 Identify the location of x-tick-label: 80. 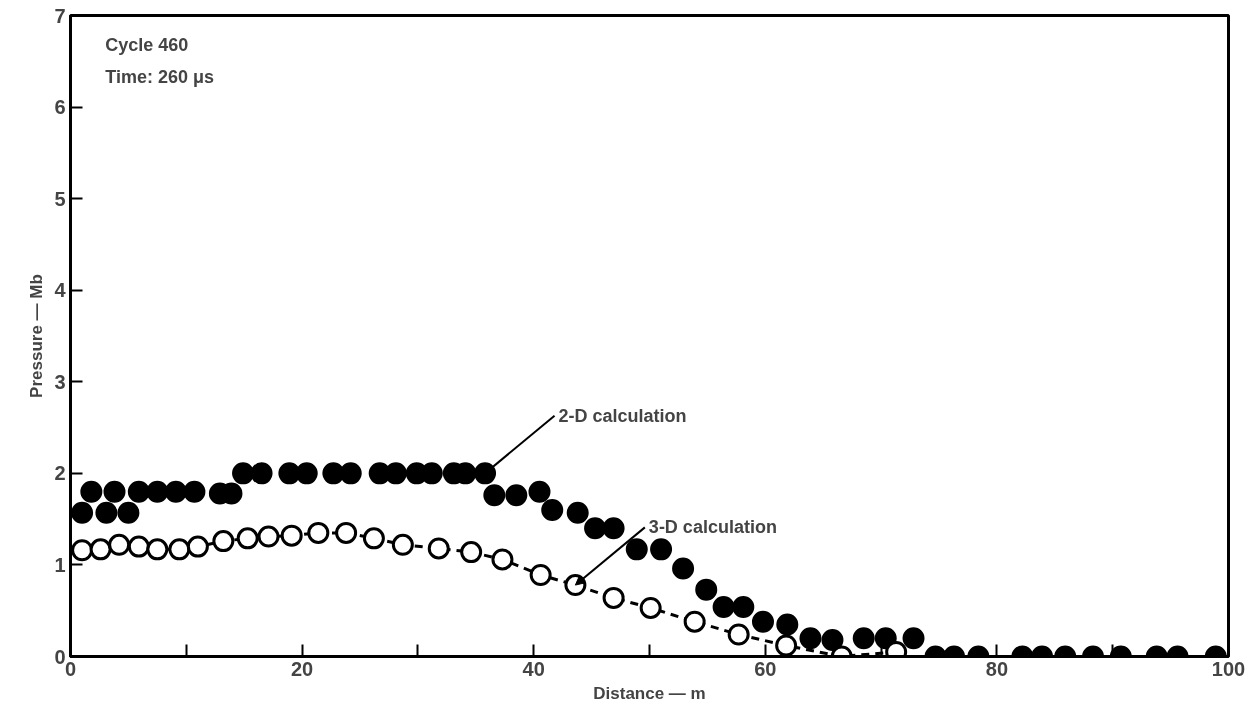
(997, 668).